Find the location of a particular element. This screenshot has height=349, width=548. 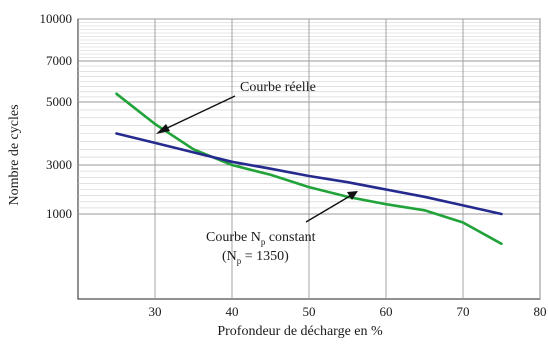

y-axis-label: Nombre de cycles is located at coordinates (14, 154).